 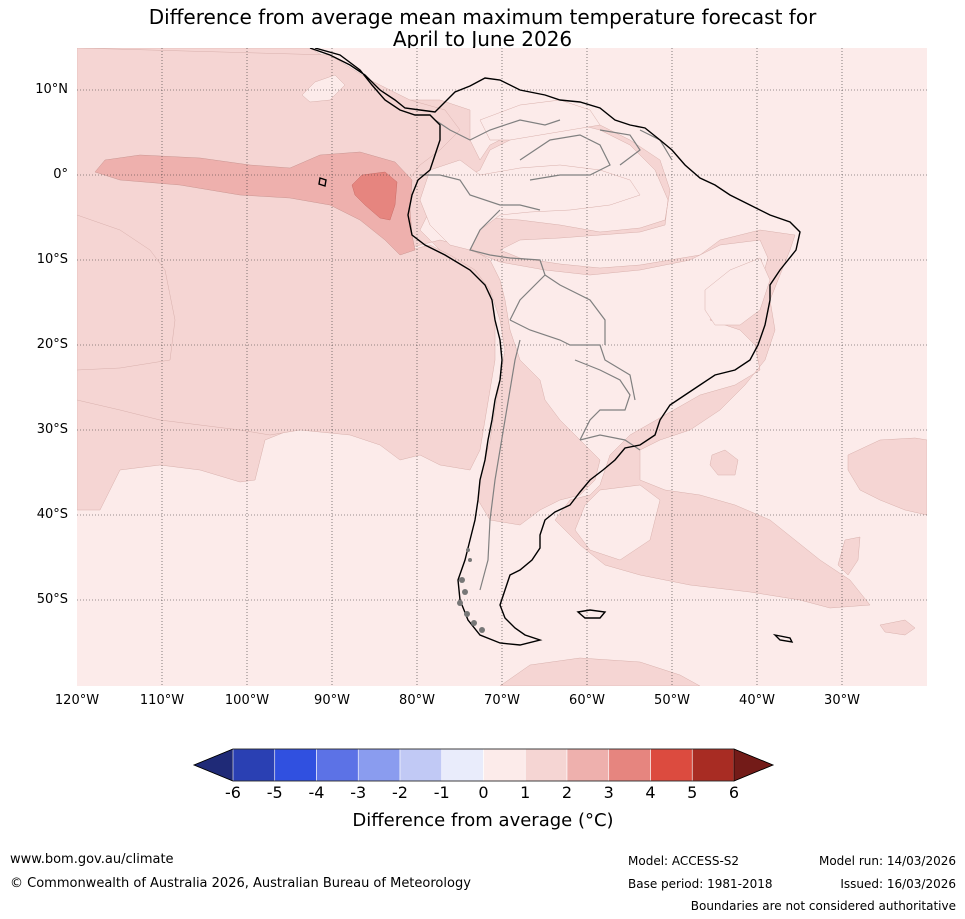 I want to click on colorbar-tick-label: -3, so click(x=358, y=792).